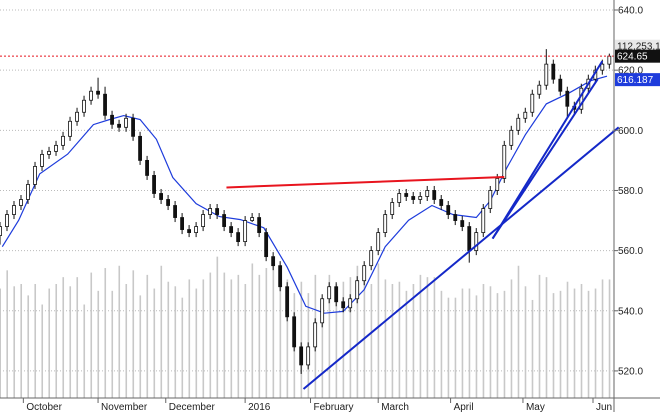  I want to click on x-tick-label: November, so click(124, 407).